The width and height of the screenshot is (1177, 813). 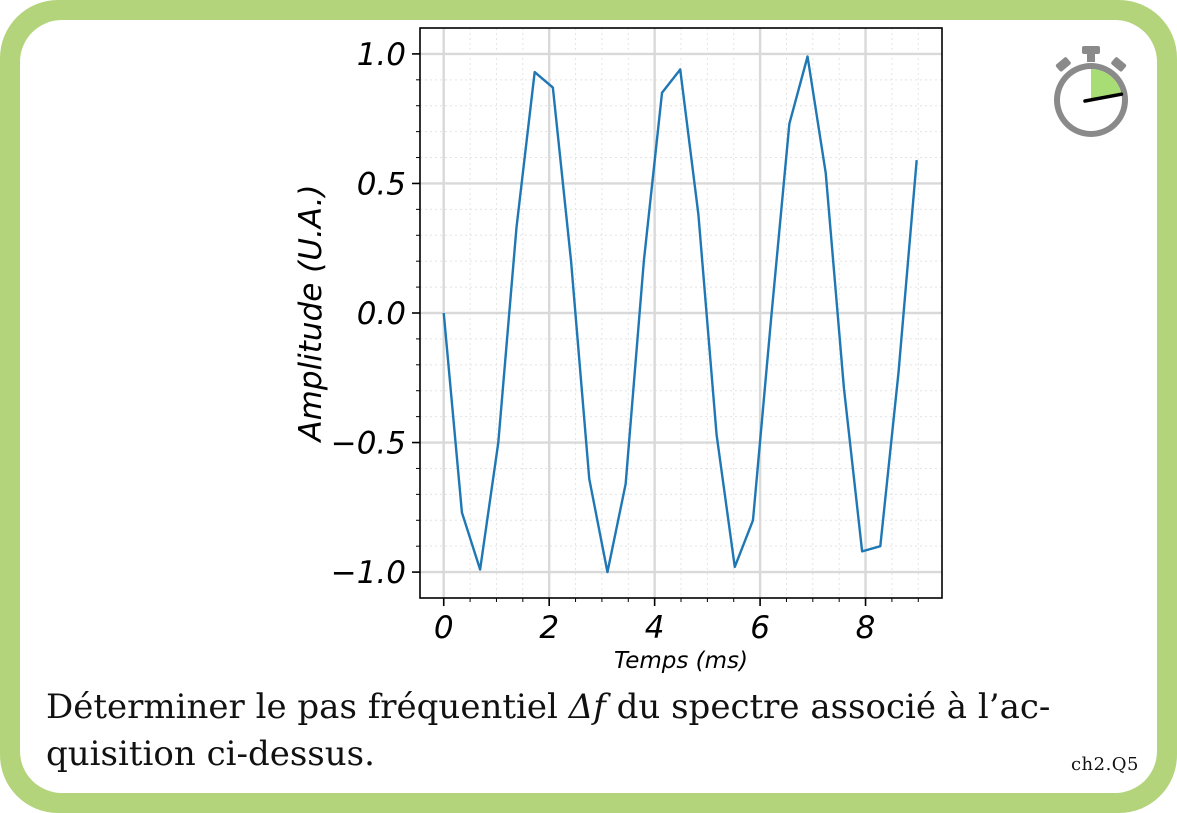 What do you see at coordinates (655, 628) in the screenshot?
I see `x-tick-label: 4` at bounding box center [655, 628].